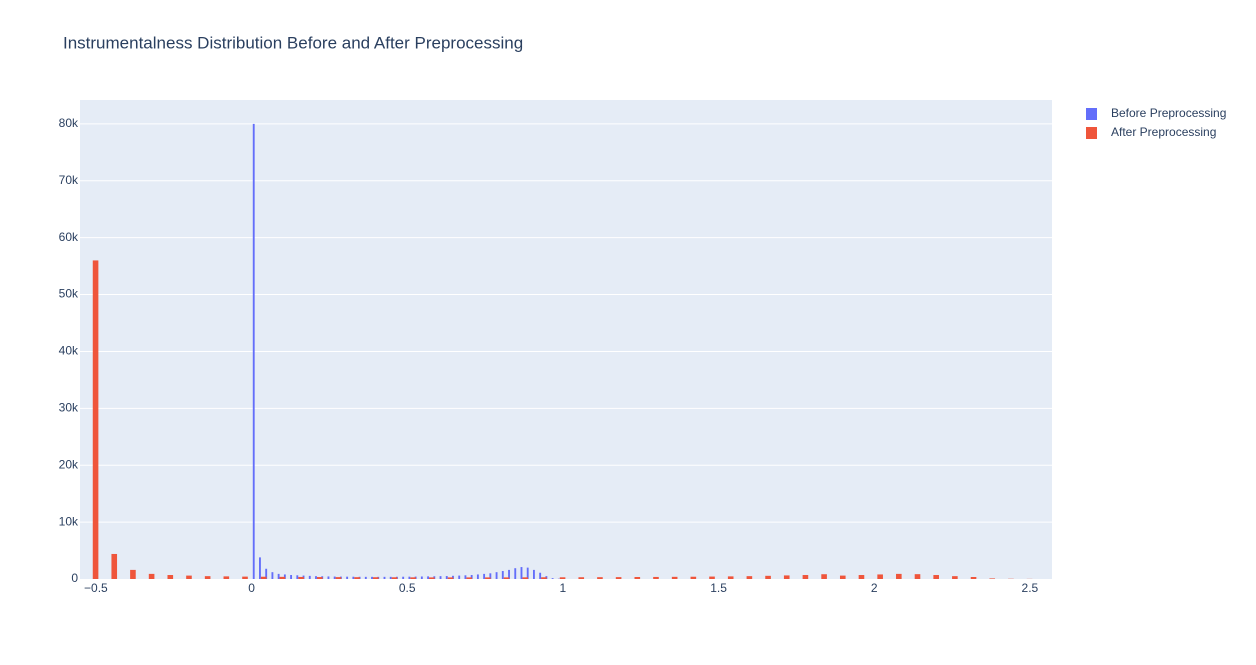 The width and height of the screenshot is (1256, 665). What do you see at coordinates (718, 588) in the screenshot?
I see `x-tick-label: 1.5` at bounding box center [718, 588].